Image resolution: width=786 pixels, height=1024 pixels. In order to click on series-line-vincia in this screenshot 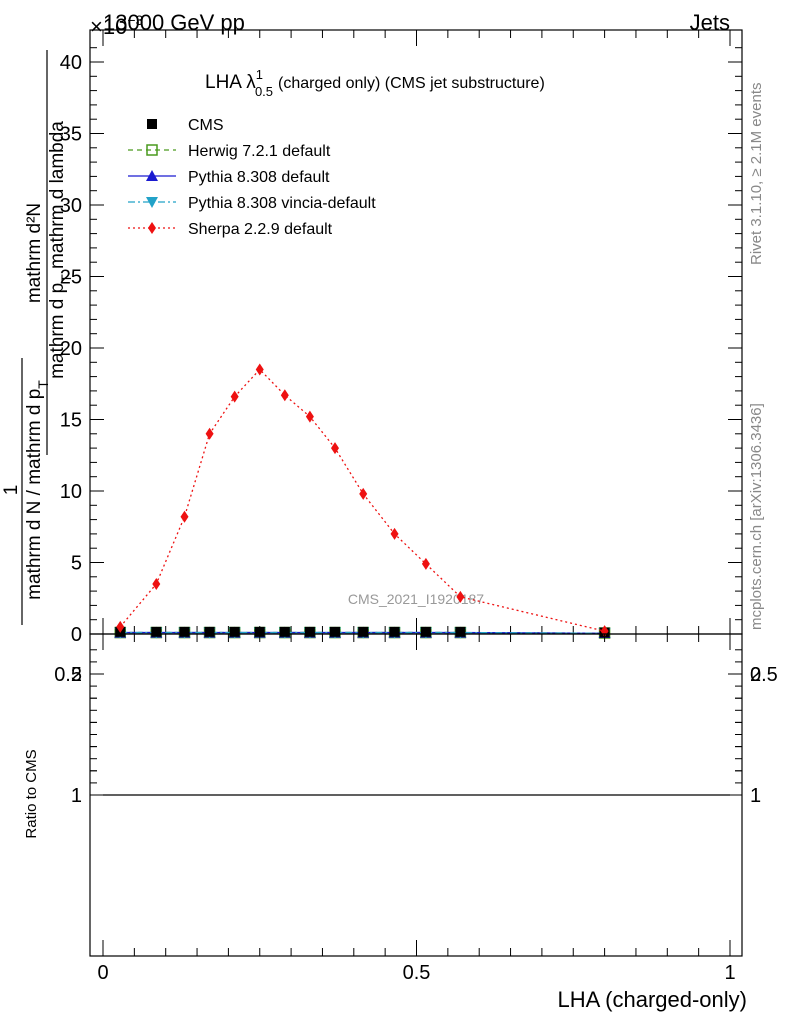, I will do `click(362, 632)`.